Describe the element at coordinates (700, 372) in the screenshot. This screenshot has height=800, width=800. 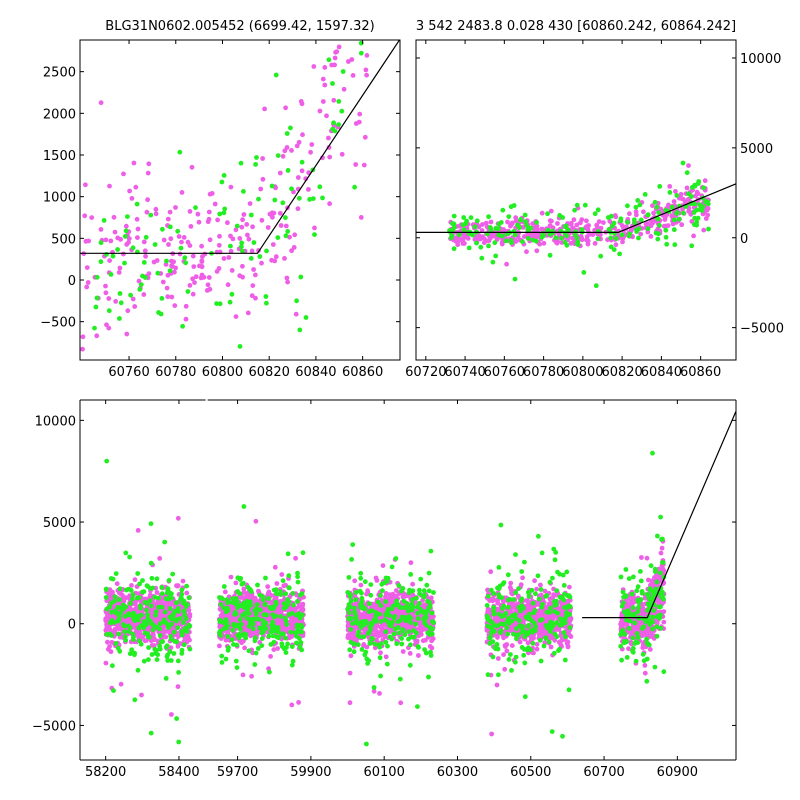
I see `x-tick-label: 60860` at that location.